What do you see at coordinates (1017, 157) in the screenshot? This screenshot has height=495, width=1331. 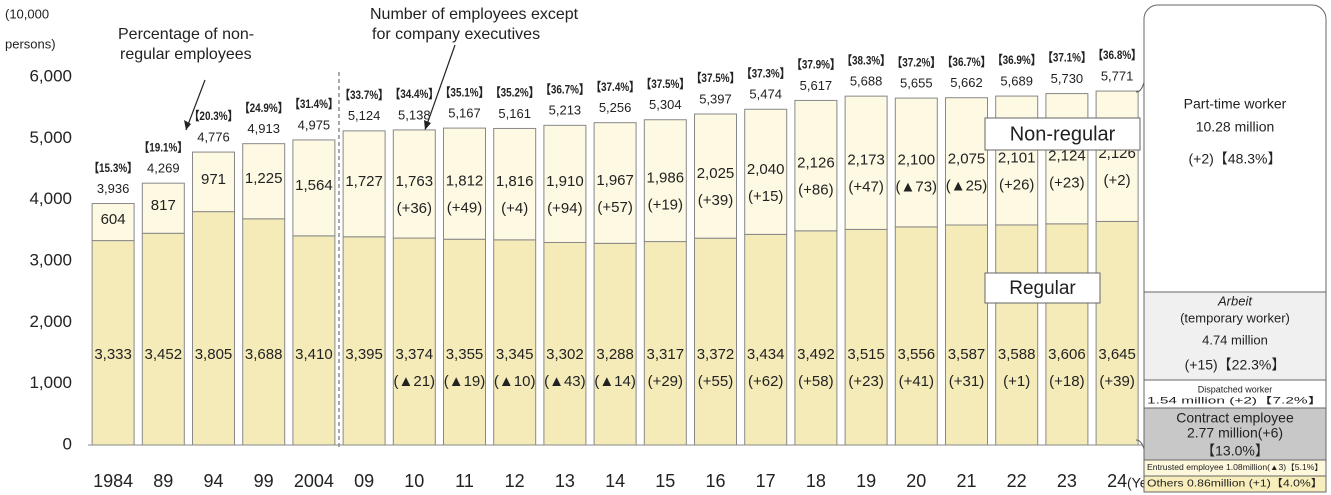 I see `value-label: 2,101` at bounding box center [1017, 157].